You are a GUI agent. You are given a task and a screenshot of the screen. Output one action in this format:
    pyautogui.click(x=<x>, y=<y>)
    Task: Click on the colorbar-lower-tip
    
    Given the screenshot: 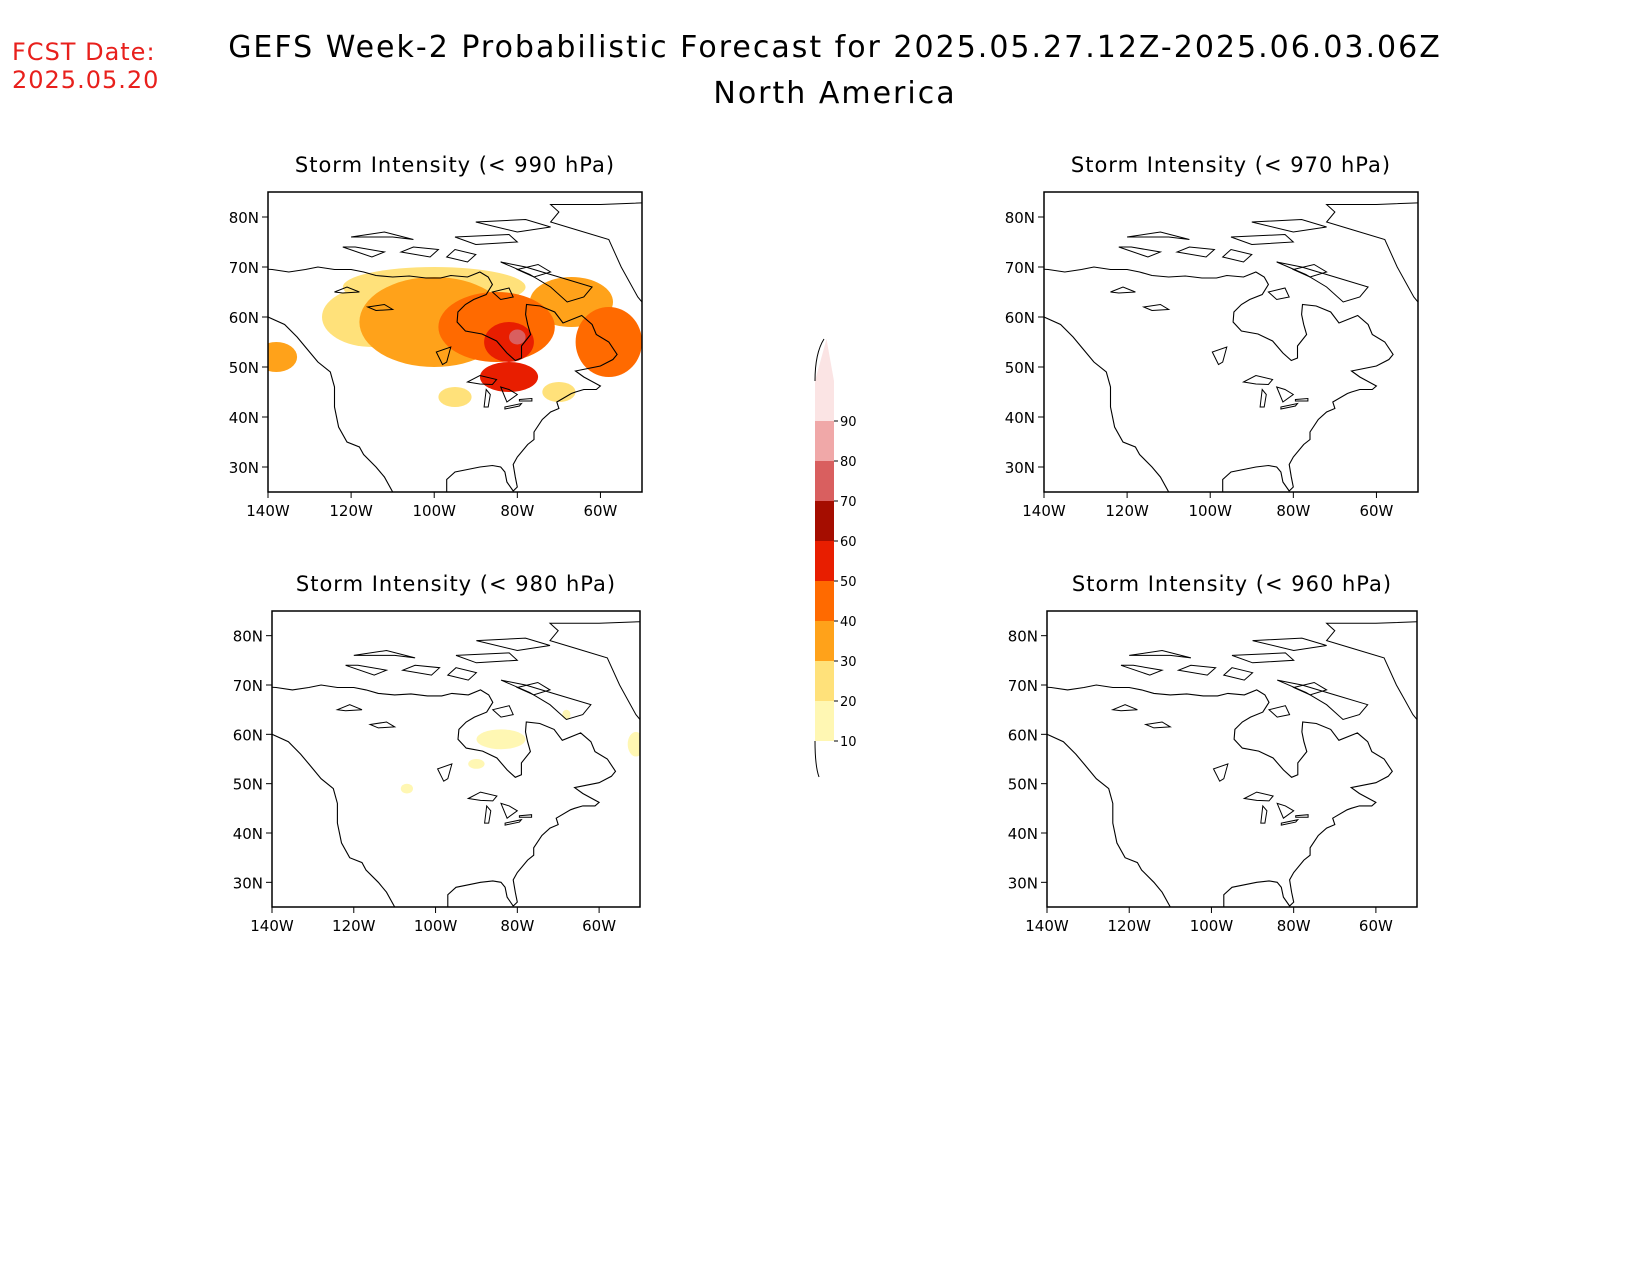 What is the action you would take?
    pyautogui.click(x=817, y=759)
    